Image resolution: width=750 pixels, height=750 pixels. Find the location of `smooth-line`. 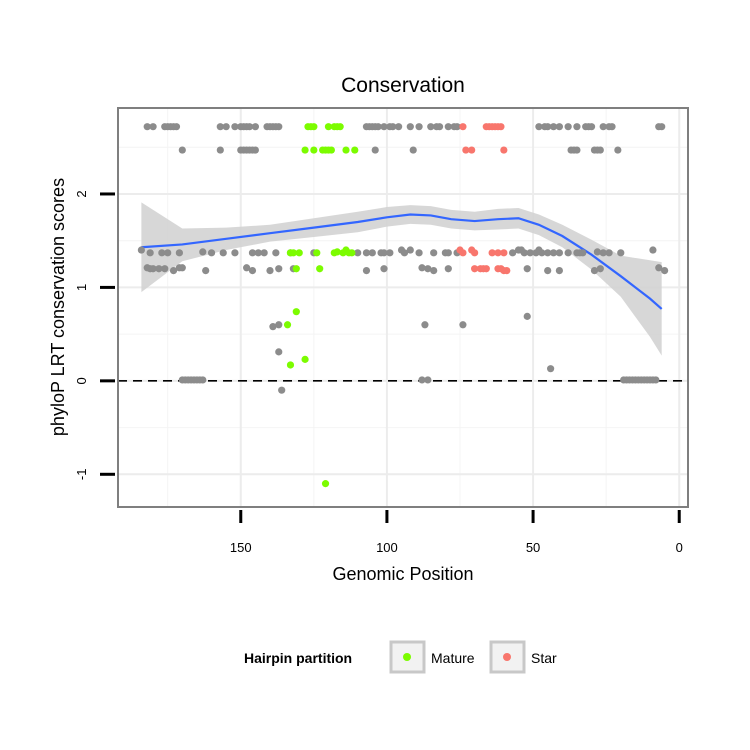

smooth-line is located at coordinates (402, 261).